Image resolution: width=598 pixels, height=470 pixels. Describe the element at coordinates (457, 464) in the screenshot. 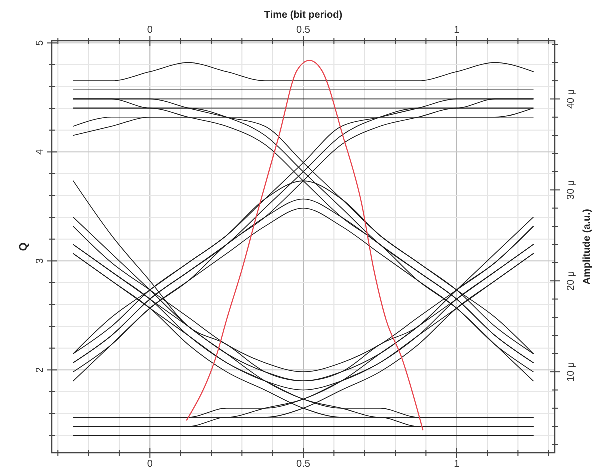

I see `x2-tick-label: 1` at that location.